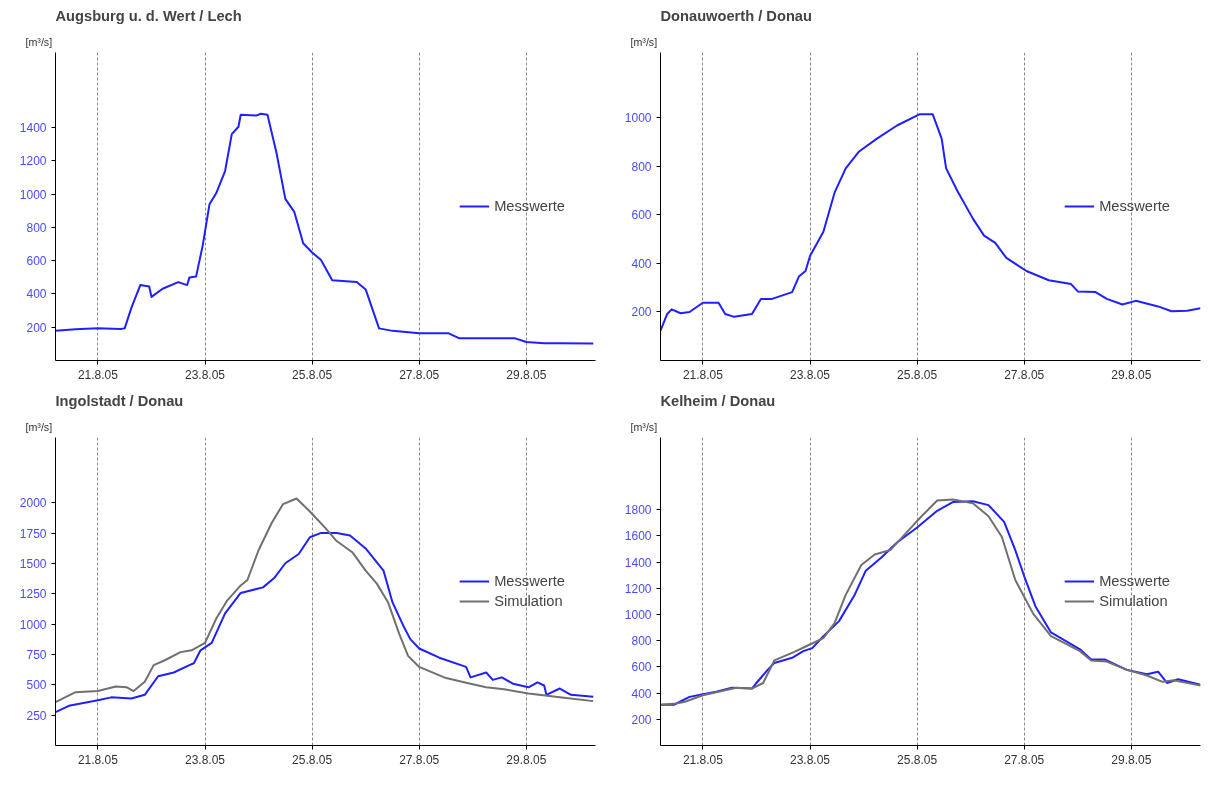 The width and height of the screenshot is (1225, 785). Describe the element at coordinates (119, 400) in the screenshot. I see `chart-title: Ingolstadt / Donau` at that location.